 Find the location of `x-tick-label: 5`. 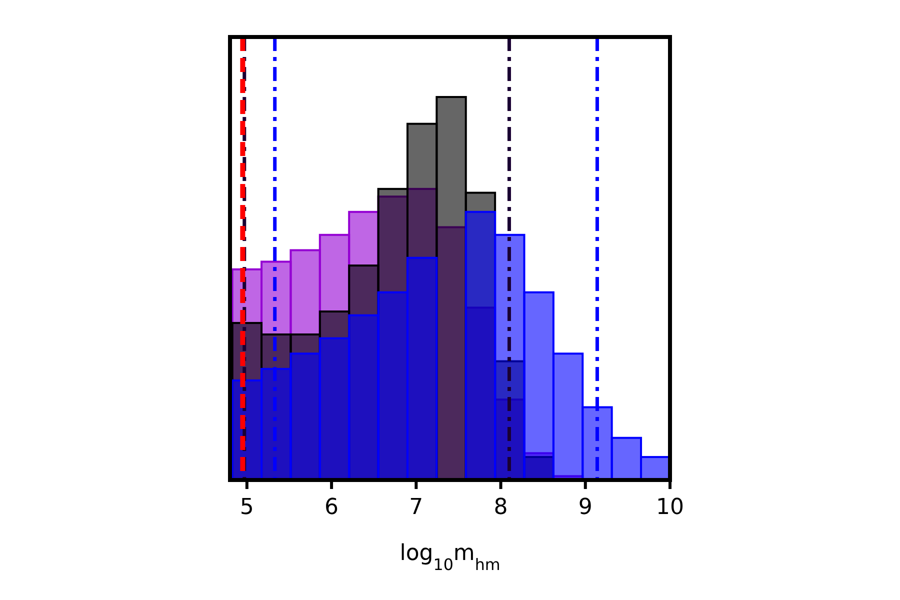

x-tick-label: 5 is located at coordinates (247, 507).